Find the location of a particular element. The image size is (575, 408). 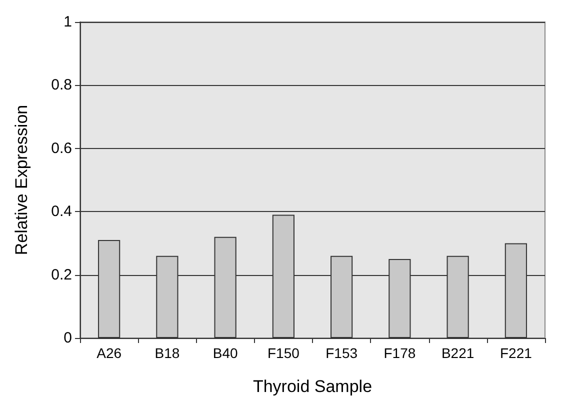

x-tick-label: F221 is located at coordinates (516, 353).